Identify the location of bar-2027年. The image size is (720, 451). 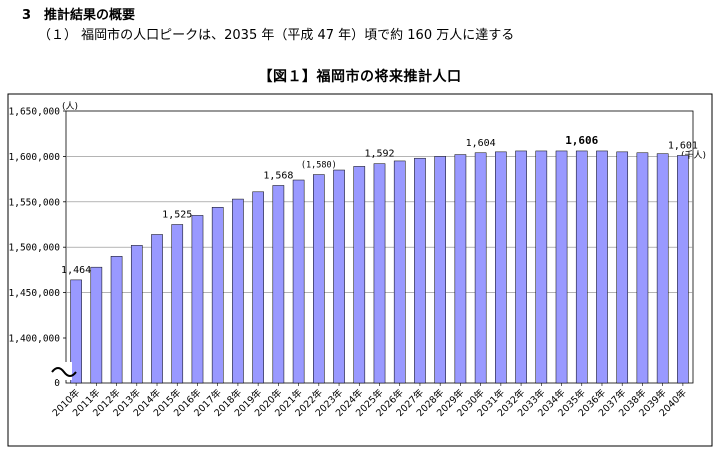
(419, 270).